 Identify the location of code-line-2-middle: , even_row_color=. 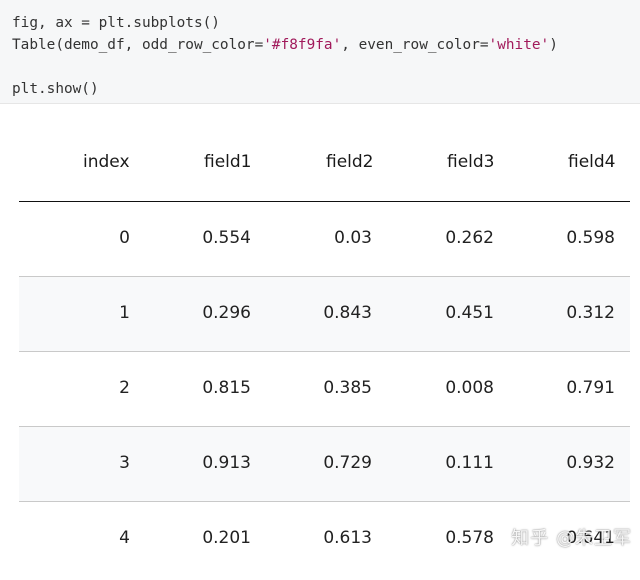
(415, 45).